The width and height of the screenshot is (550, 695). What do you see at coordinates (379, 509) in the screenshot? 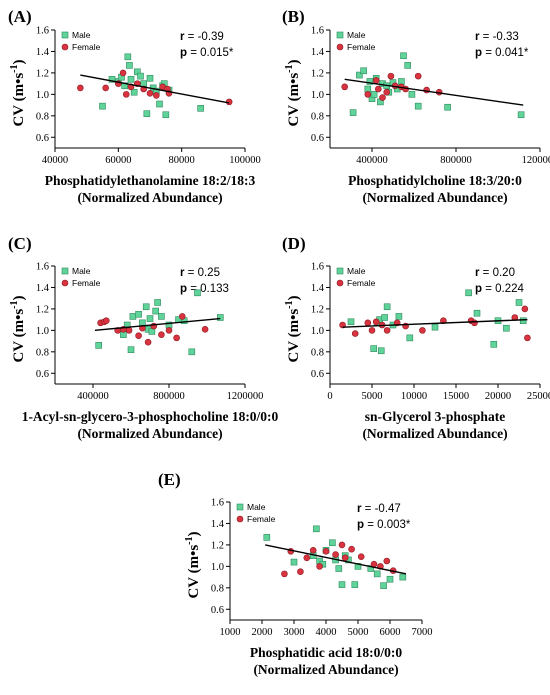
I see `r-statistic: r = -0.47` at bounding box center [379, 509].